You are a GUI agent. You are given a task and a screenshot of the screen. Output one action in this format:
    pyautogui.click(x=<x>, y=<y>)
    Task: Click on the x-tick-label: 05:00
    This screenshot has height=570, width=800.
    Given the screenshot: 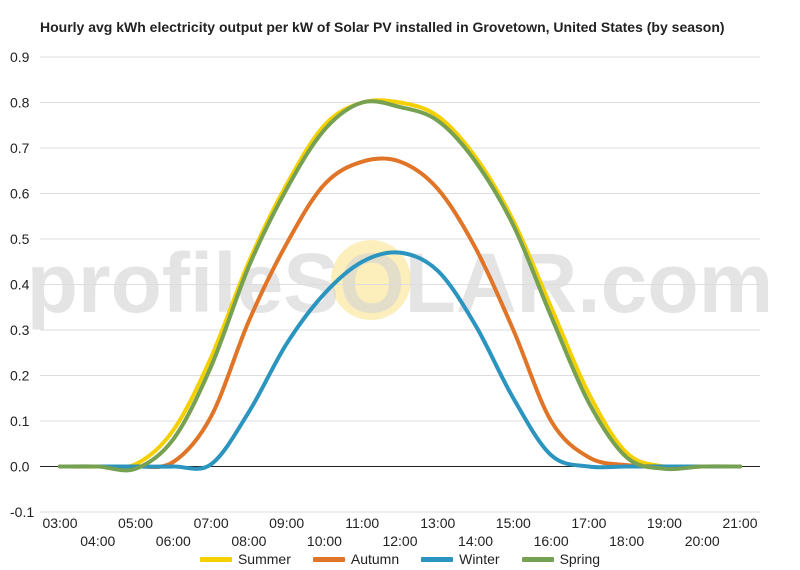 What is the action you would take?
    pyautogui.click(x=135, y=523)
    